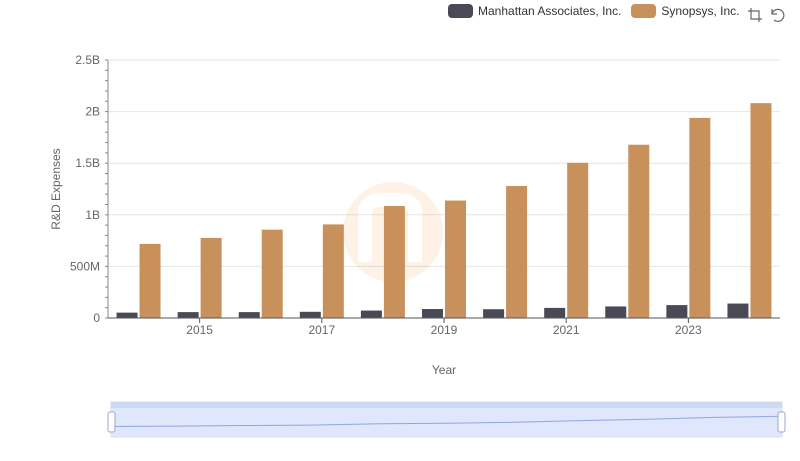  Describe the element at coordinates (460, 11) in the screenshot. I see `legend-swatch-manhattan` at that location.